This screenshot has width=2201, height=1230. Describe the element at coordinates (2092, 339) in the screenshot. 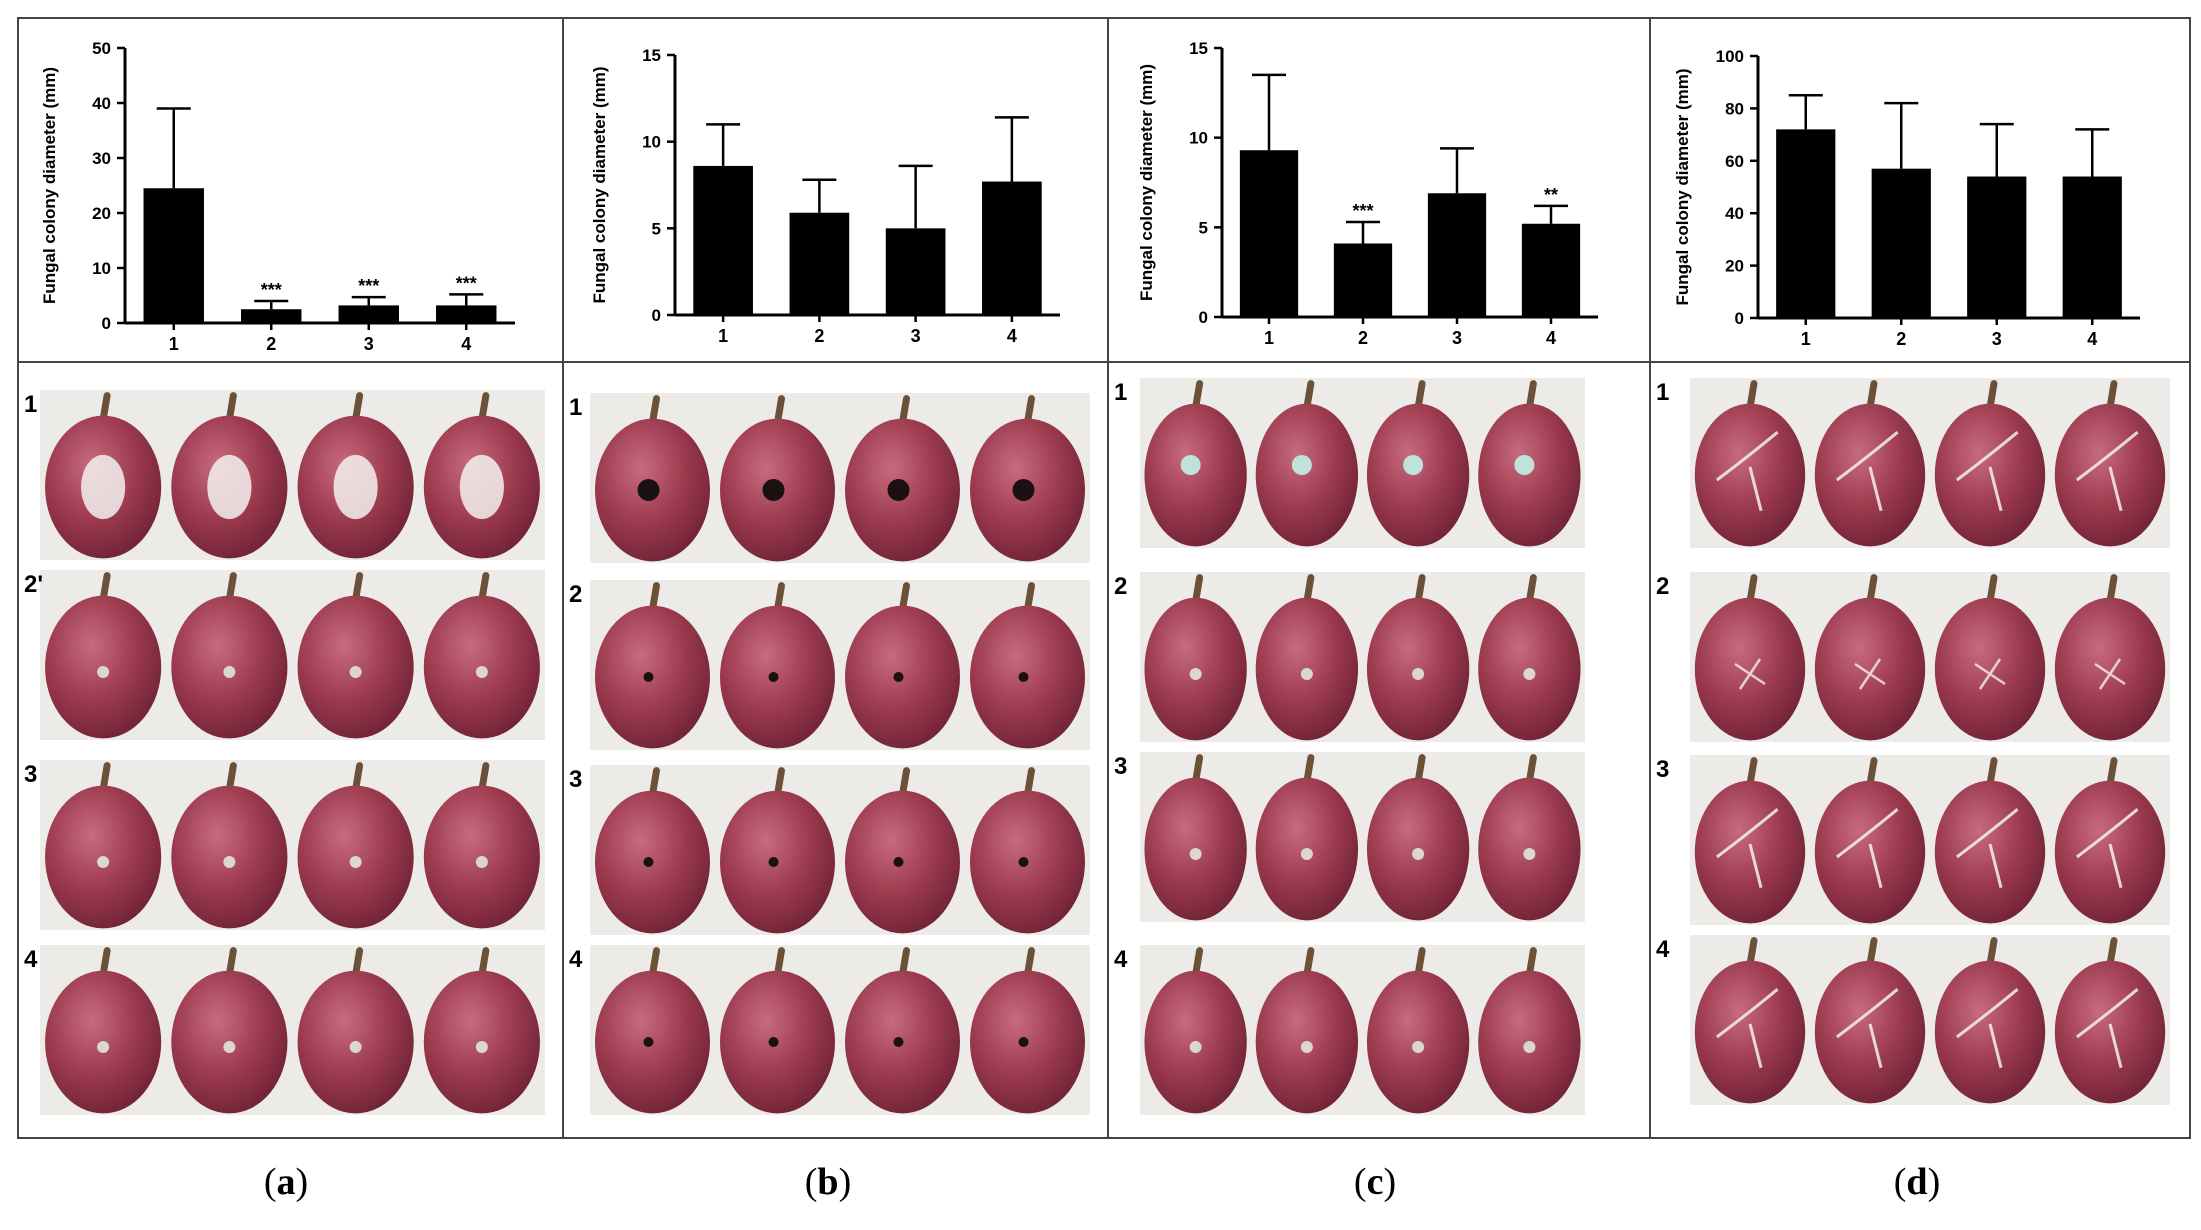

I see `x-tick-label: 4` at that location.